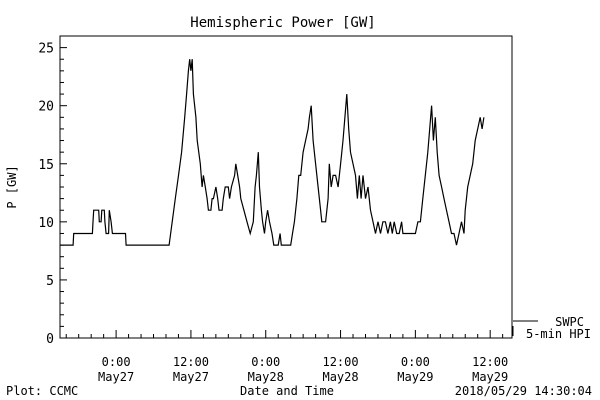 The width and height of the screenshot is (600, 400). What do you see at coordinates (42, 391) in the screenshot?
I see `plot-credit: Plot: CCMC` at bounding box center [42, 391].